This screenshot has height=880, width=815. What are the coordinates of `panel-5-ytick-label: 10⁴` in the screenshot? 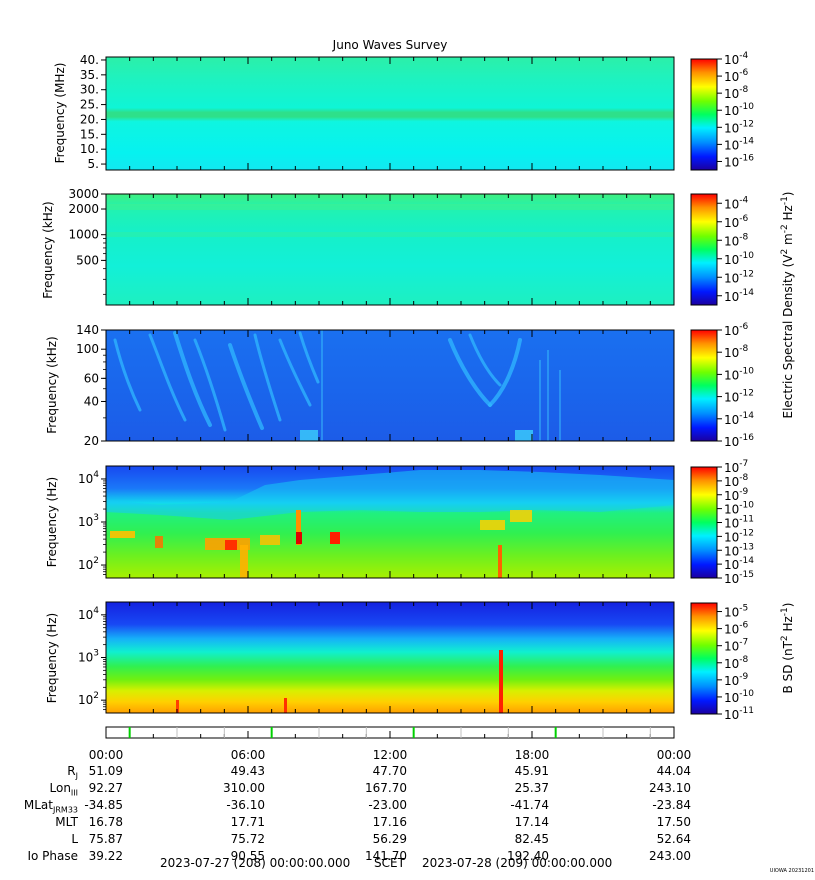 It's located at (88, 614).